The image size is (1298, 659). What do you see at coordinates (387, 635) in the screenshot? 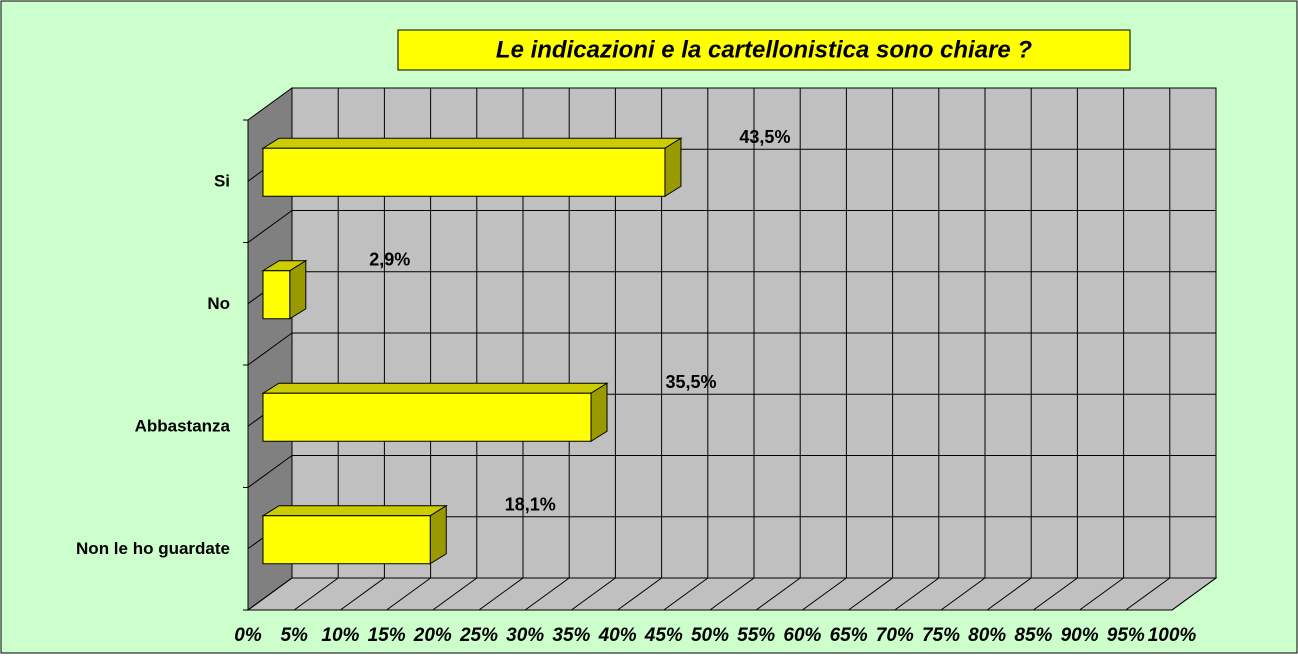
I see `x-tick-label: 15%` at bounding box center [387, 635].